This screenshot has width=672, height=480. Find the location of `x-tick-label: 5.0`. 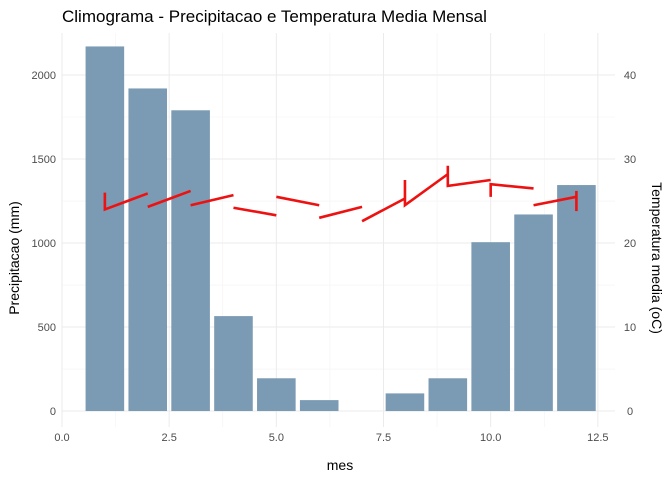

x-tick-label: 5.0 is located at coordinates (276, 438).